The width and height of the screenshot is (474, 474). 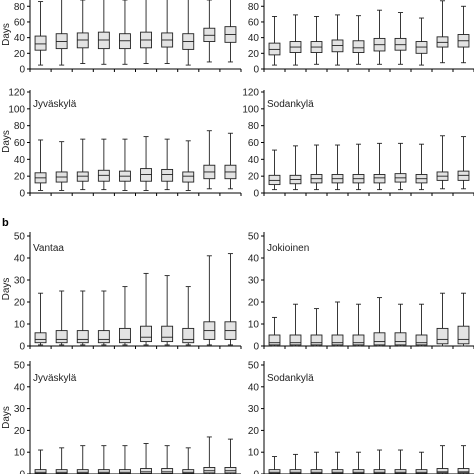 What do you see at coordinates (20, 409) in the screenshot?
I see `panel-7-y-tick-label: 30` at bounding box center [20, 409].